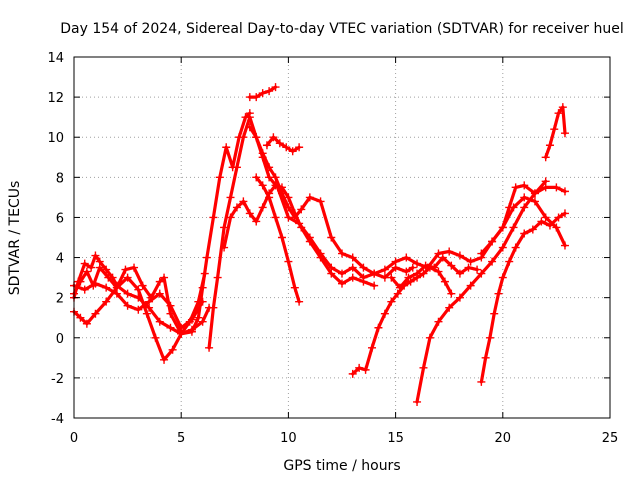 The width and height of the screenshot is (640, 480). What do you see at coordinates (395, 438) in the screenshot?
I see `x-tick-label: 15` at bounding box center [395, 438].